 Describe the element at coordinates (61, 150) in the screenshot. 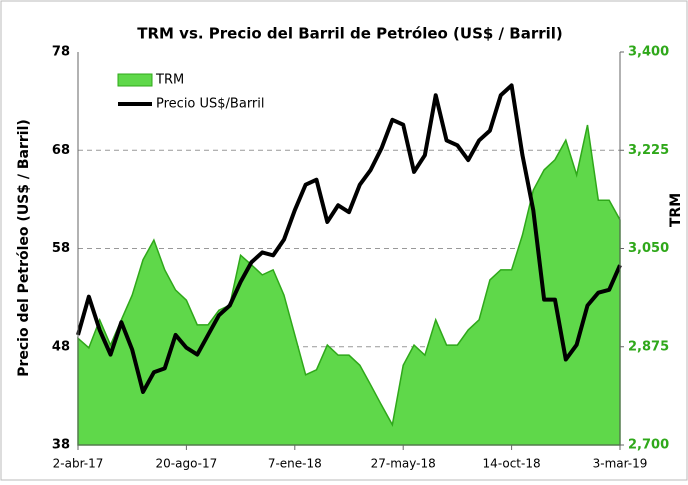

I see `y-tick-label: 68` at that location.